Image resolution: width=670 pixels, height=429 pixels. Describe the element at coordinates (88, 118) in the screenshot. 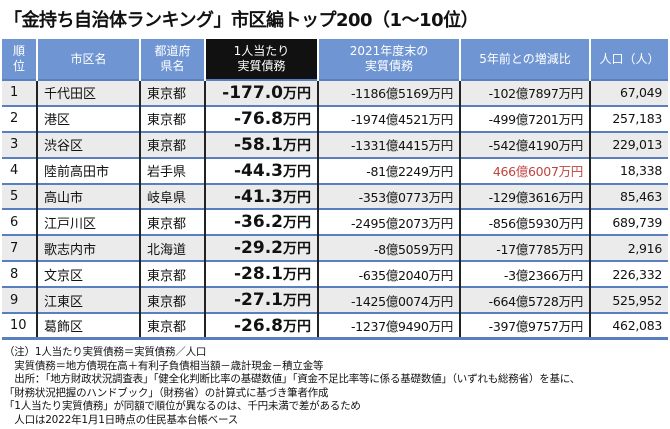

I see `city-cell: 港区` at that location.